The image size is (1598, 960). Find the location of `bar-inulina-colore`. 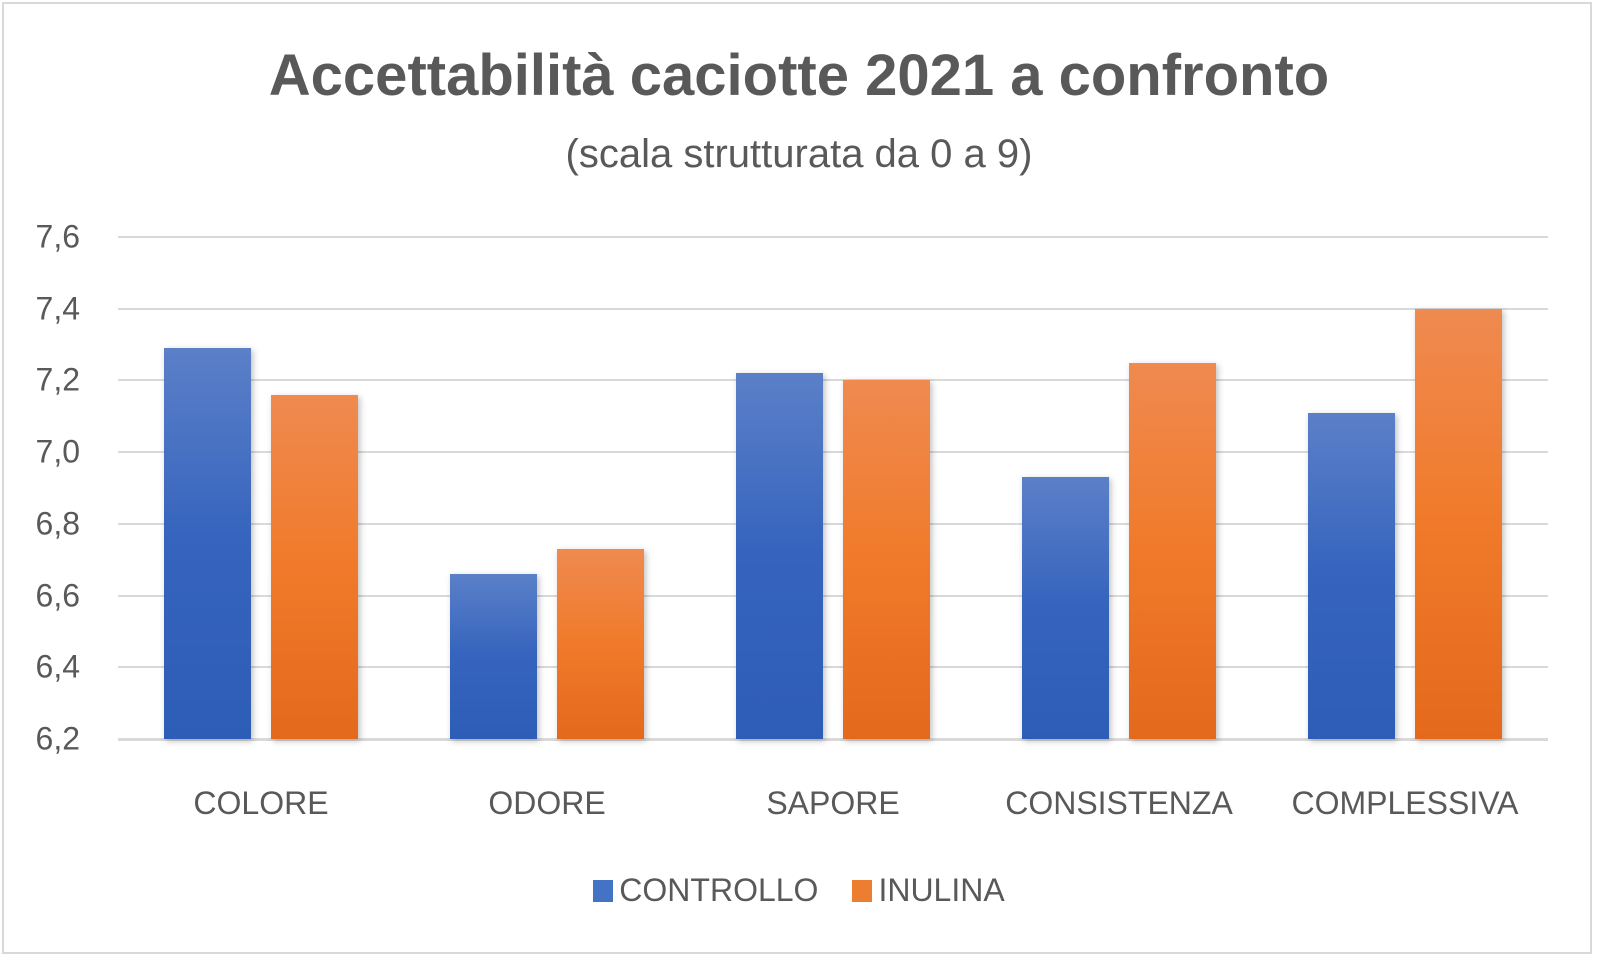

bar-inulina-colore is located at coordinates (314, 566).